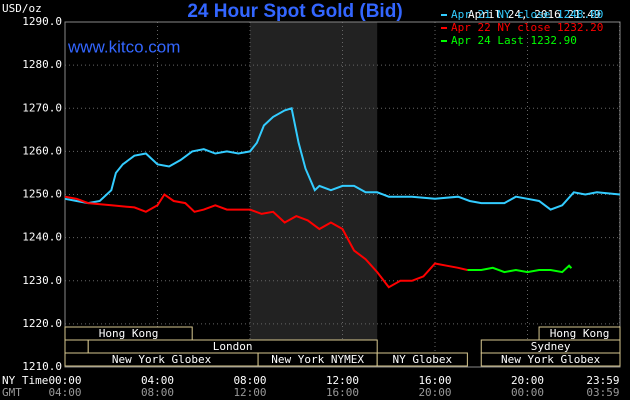  Describe the element at coordinates (42, 280) in the screenshot. I see `y-tick-label: 1230.0` at that location.